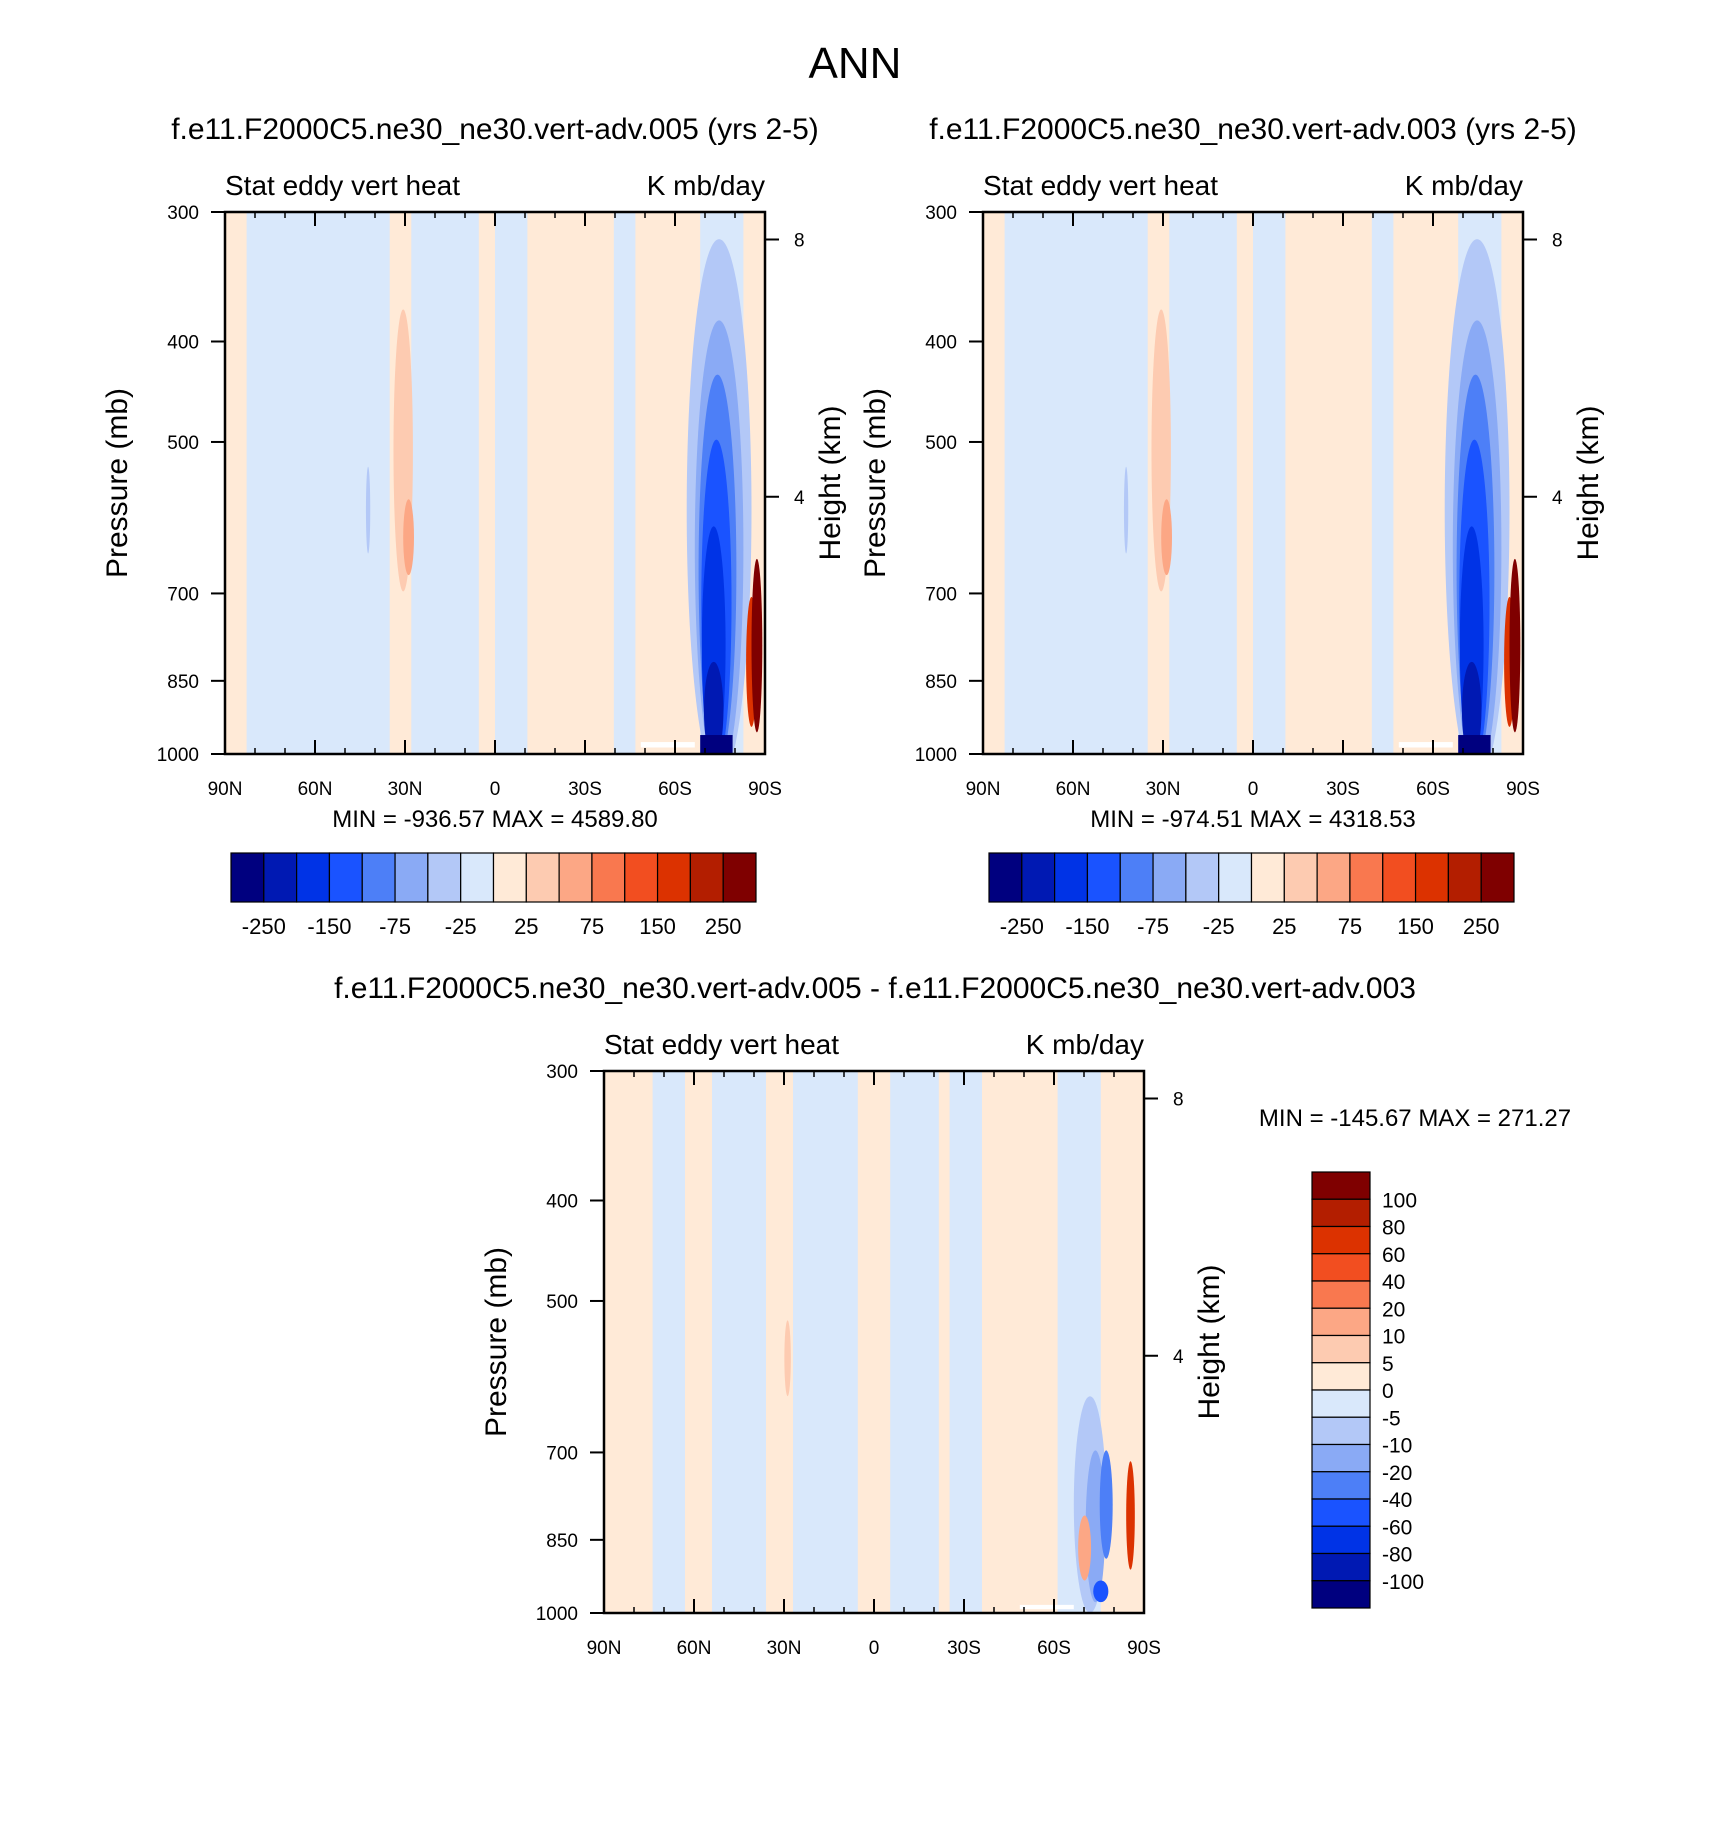 This screenshot has width=1710, height=1830. I want to click on colorbar-label: -80, so click(1397, 1555).